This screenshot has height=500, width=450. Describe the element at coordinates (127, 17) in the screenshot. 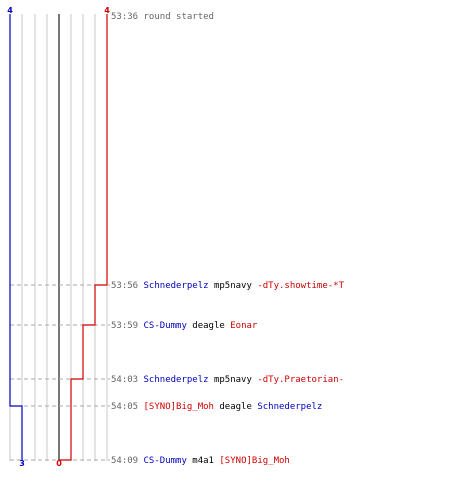

I see `event-time: 53:36` at that location.